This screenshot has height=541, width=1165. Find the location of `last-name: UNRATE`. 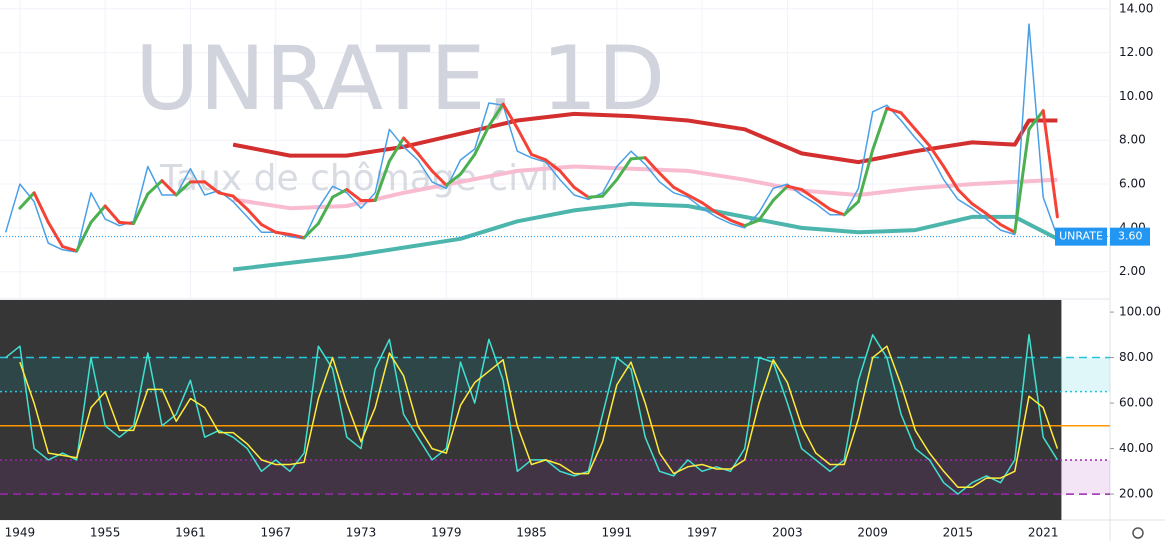

last-name: UNRATE is located at coordinates (1081, 236).